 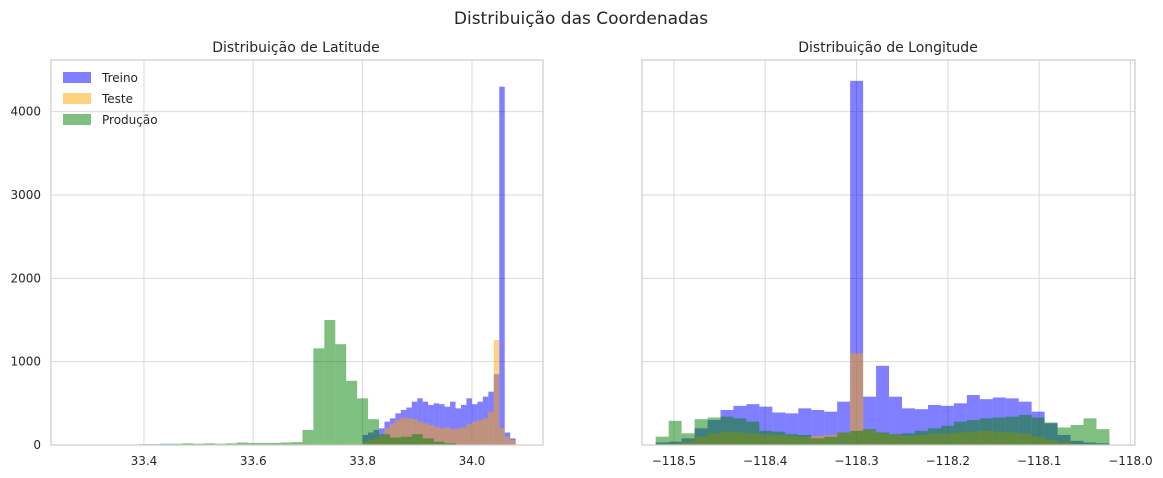 What do you see at coordinates (362, 461) in the screenshot?
I see `x-tick-label: 33.8` at bounding box center [362, 461].